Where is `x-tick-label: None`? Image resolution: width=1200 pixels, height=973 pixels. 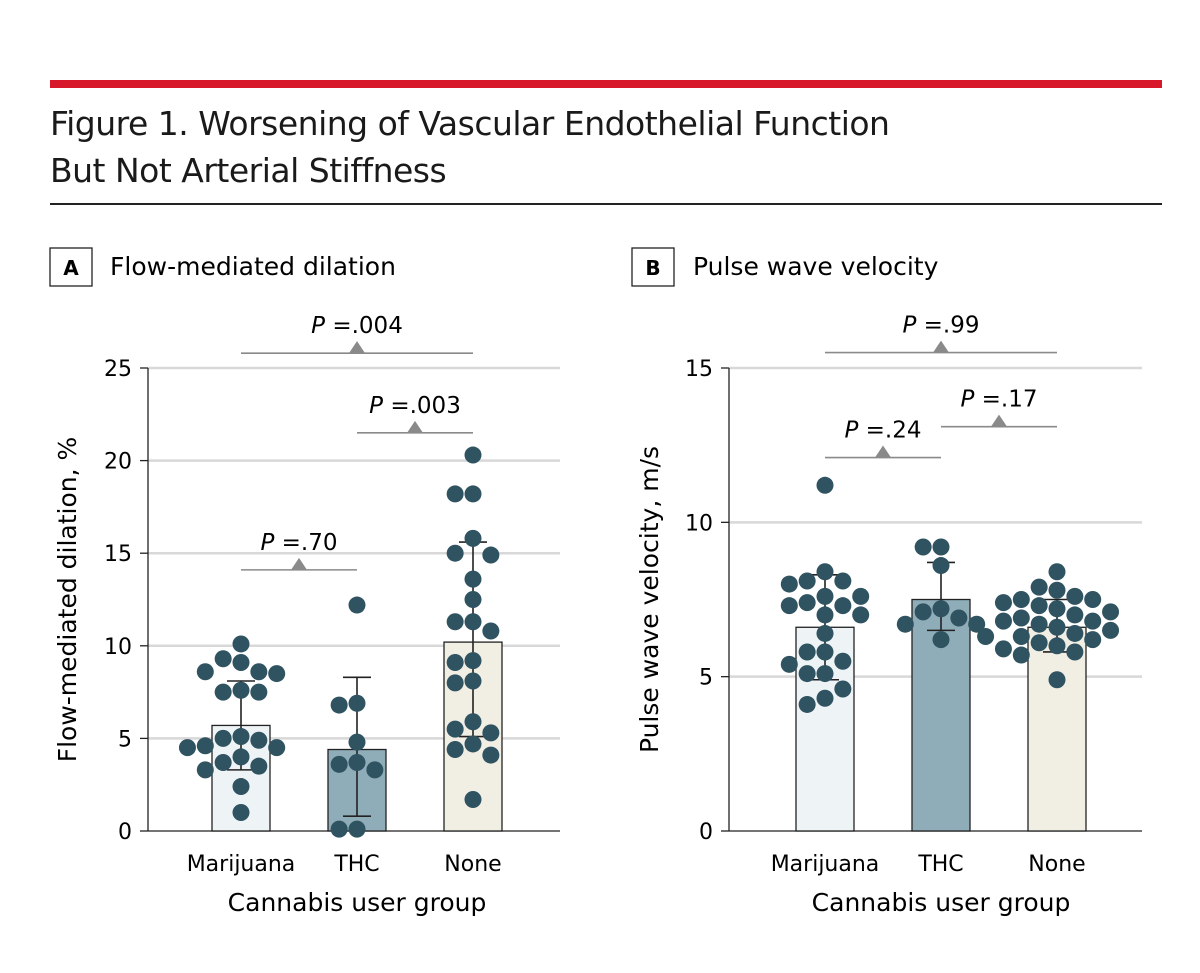 x-tick-label: None is located at coordinates (472, 864).